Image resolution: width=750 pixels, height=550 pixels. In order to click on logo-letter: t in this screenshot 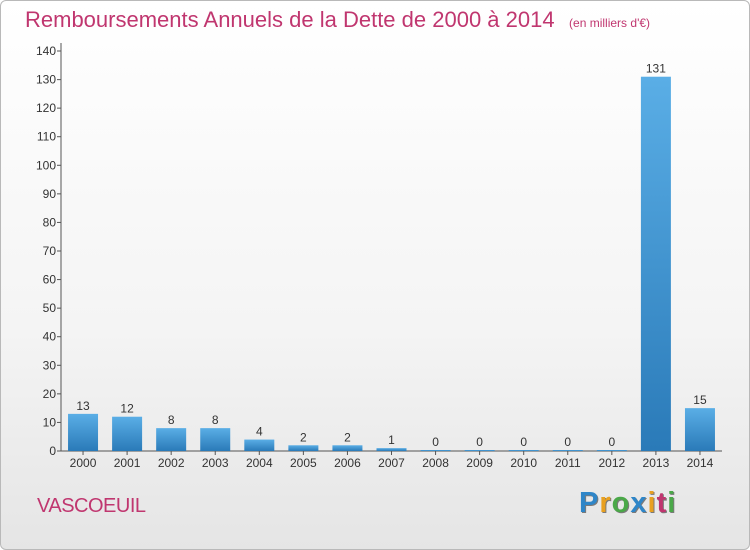, I will do `click(662, 503)`.